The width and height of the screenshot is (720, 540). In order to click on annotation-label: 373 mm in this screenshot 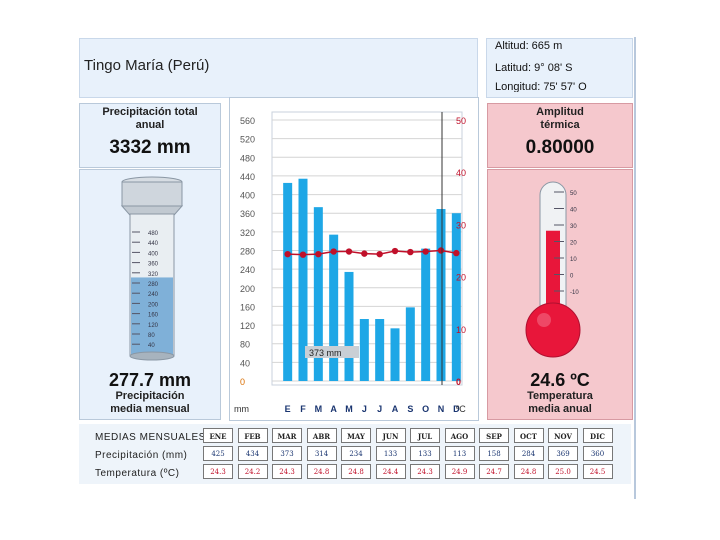, I will do `click(325, 353)`.